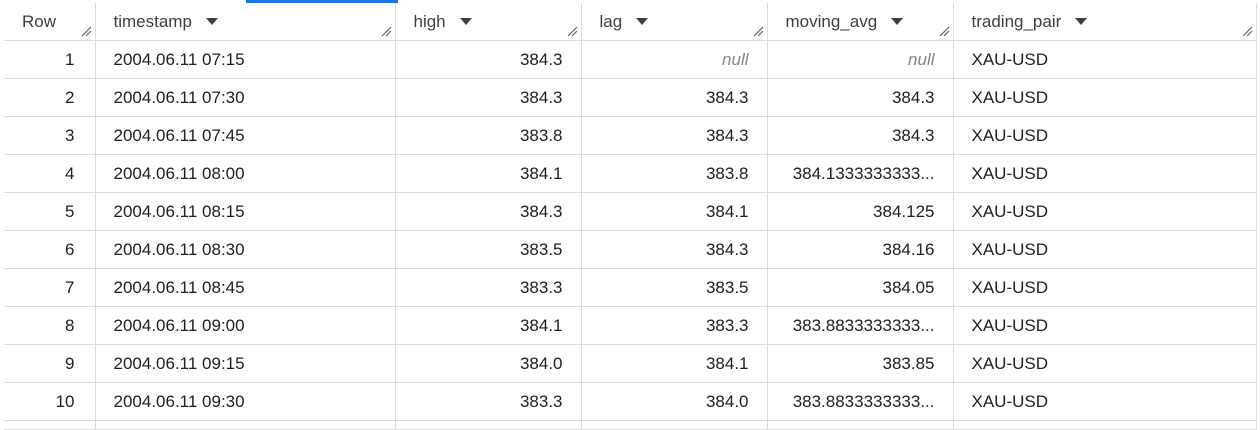 This screenshot has height=430, width=1260. I want to click on table-row-partial, so click(630, 425).